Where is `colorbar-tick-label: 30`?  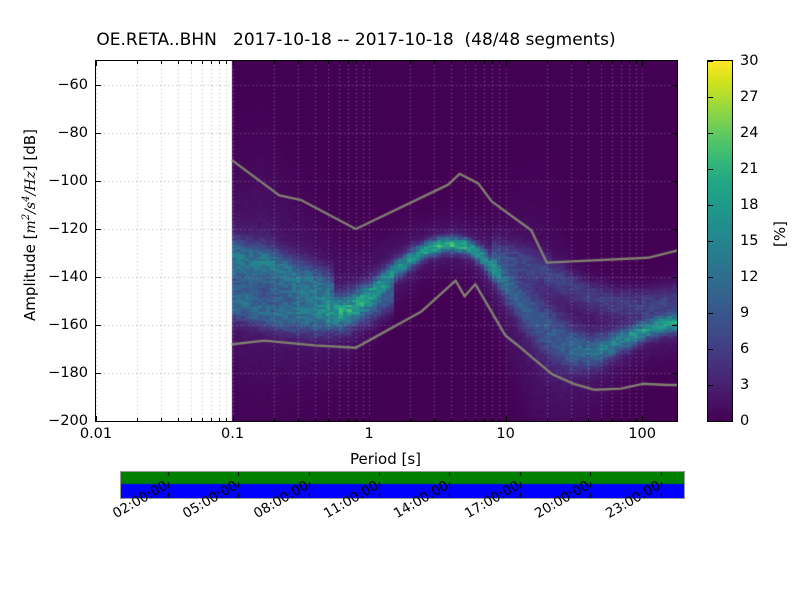
colorbar-tick-label: 30 is located at coordinates (749, 61).